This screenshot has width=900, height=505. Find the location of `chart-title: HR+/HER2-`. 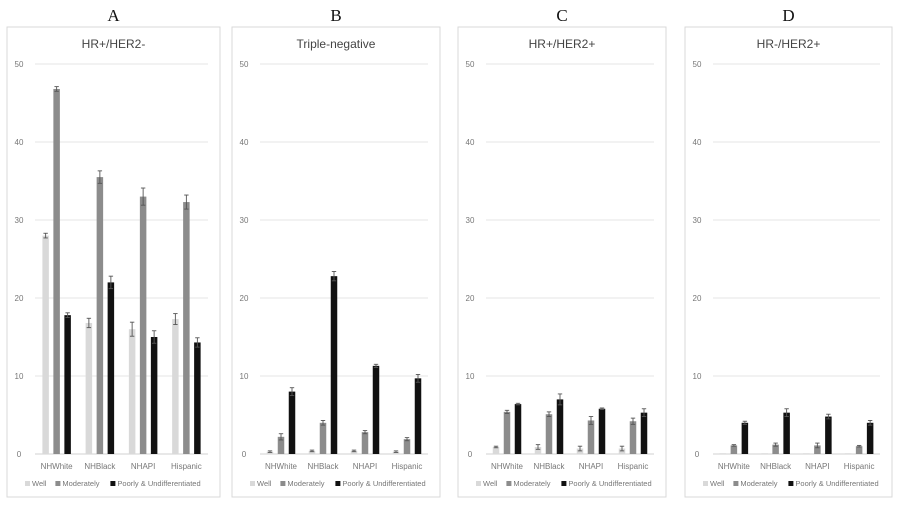

chart-title: HR+/HER2- is located at coordinates (114, 44).